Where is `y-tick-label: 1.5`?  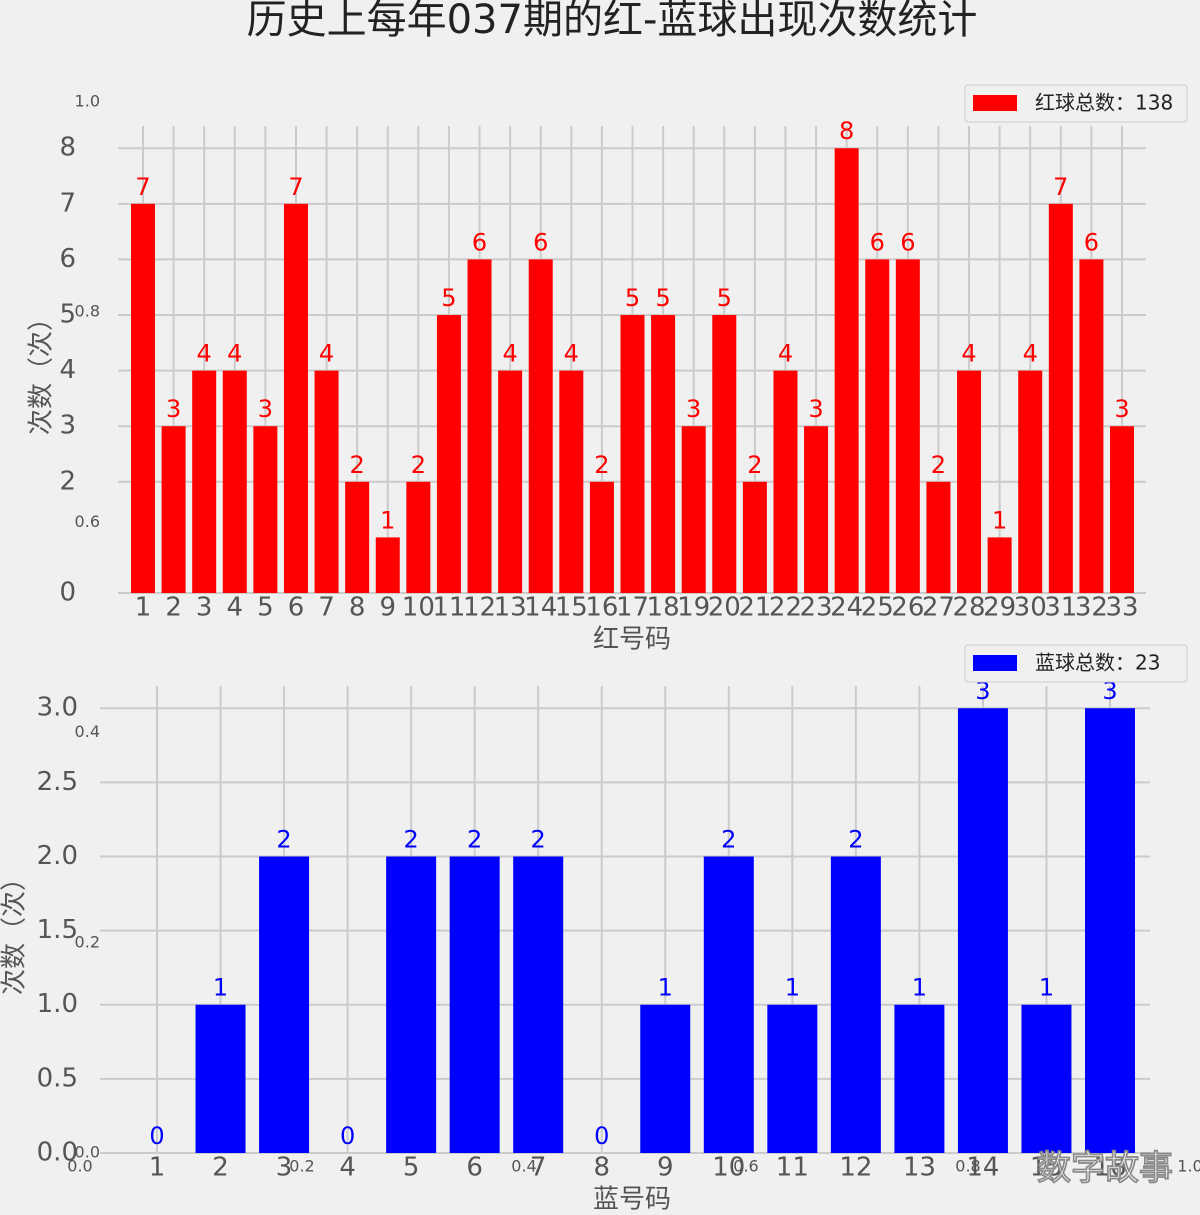
y-tick-label: 1.5 is located at coordinates (57, 930).